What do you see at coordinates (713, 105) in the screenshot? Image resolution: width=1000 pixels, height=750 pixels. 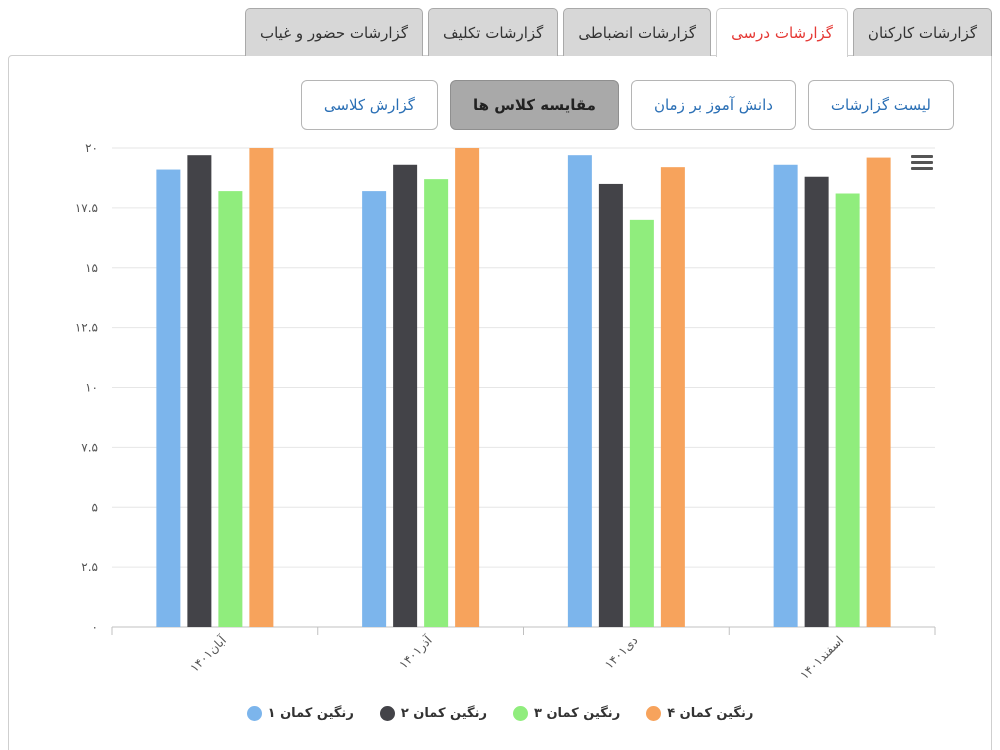 I see `student-over-time-button: دانش آموز بر زمان` at bounding box center [713, 105].